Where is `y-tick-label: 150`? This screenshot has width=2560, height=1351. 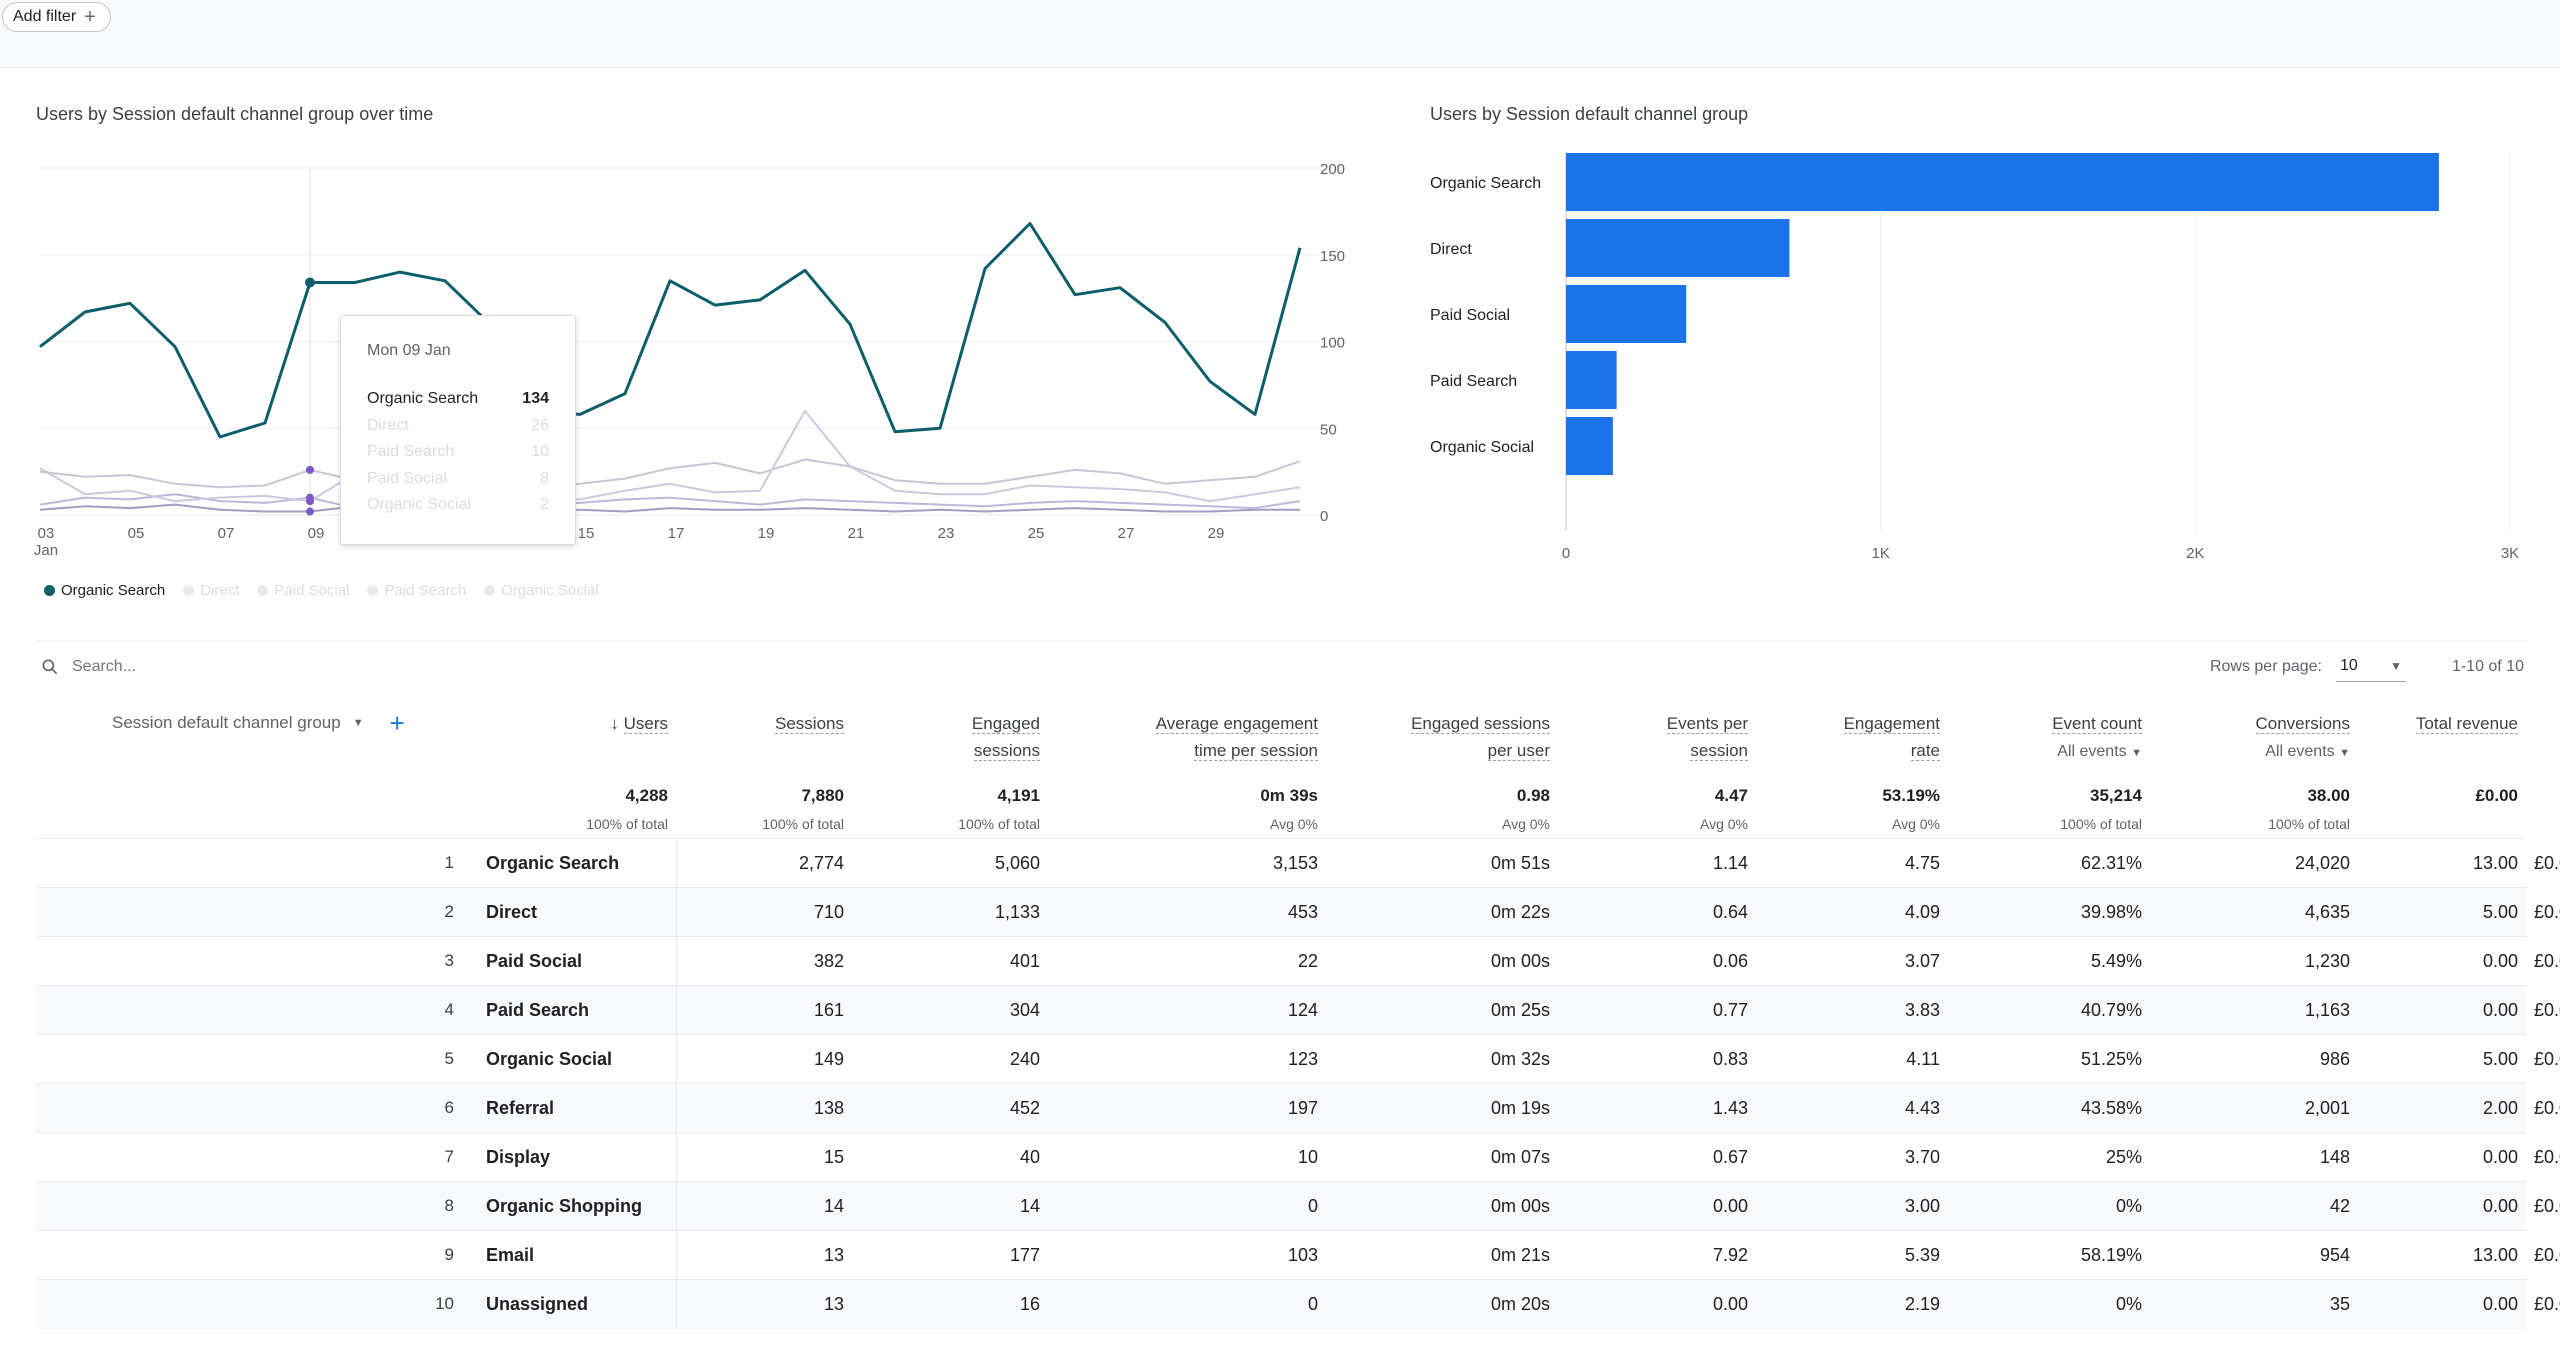 y-tick-label: 150 is located at coordinates (1332, 256).